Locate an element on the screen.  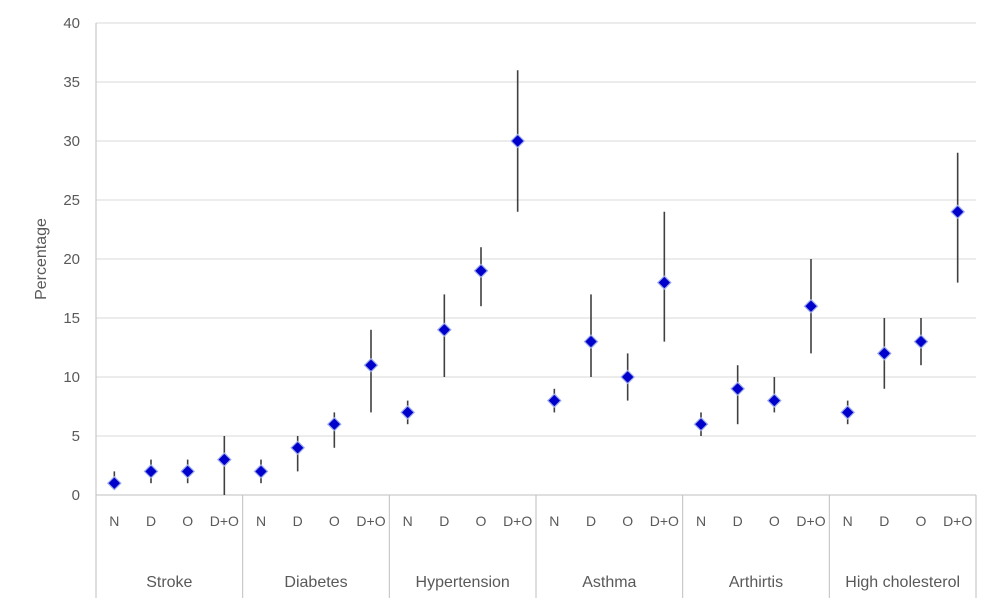
y-tick-label: 15 is located at coordinates (71, 318).